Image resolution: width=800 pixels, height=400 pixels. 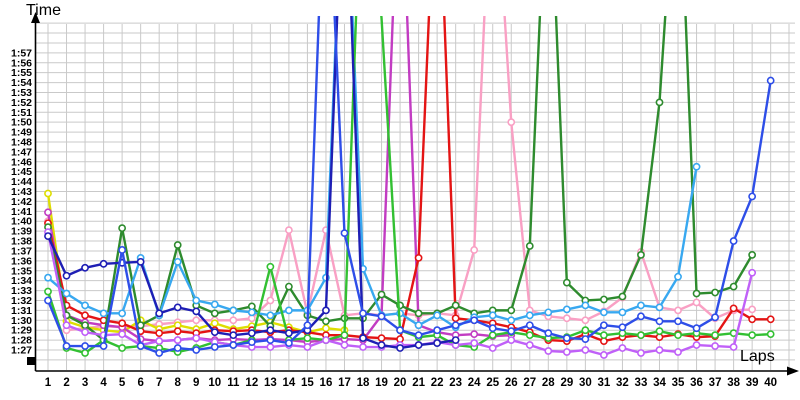 I want to click on x-tick-label: 11, so click(x=233, y=383).